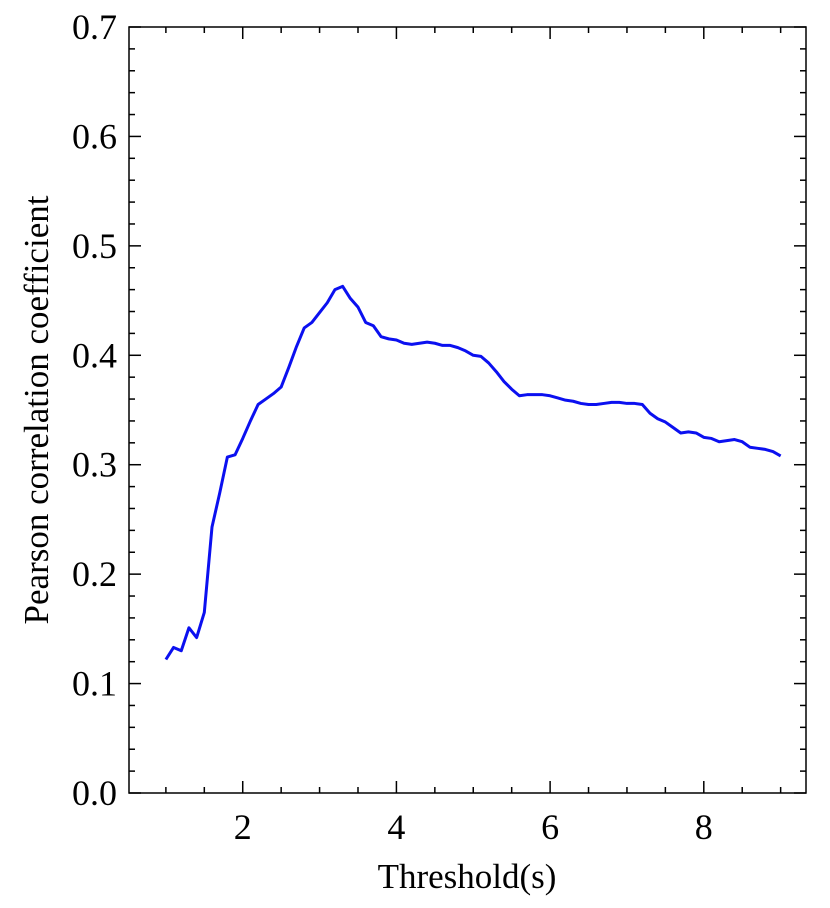  What do you see at coordinates (94, 136) in the screenshot?
I see `y-tick-label: 0.6` at bounding box center [94, 136].